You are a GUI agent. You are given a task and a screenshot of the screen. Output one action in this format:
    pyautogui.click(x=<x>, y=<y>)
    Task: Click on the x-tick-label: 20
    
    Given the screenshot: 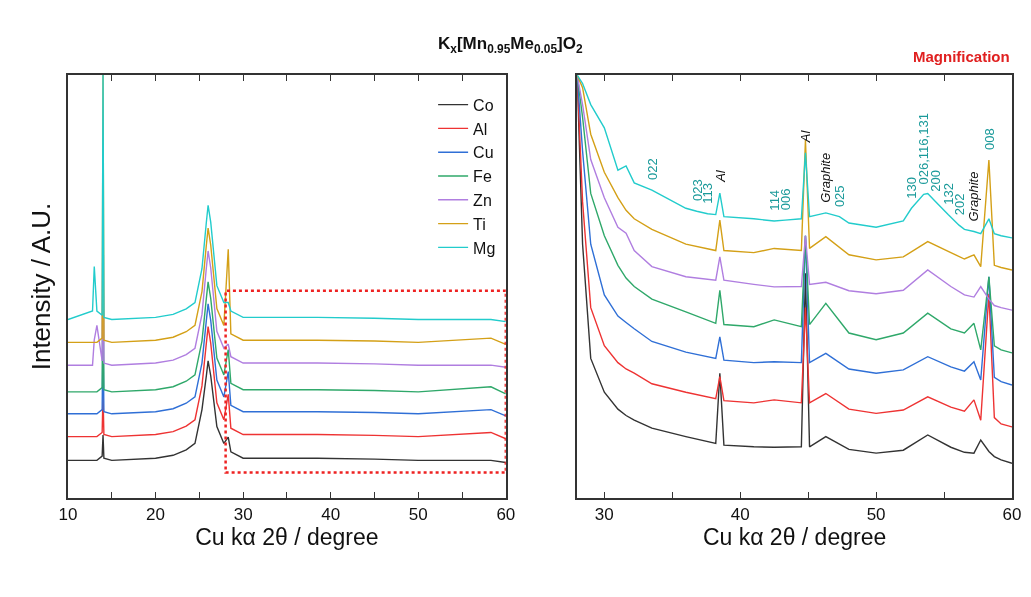 What is the action you would take?
    pyautogui.click(x=156, y=515)
    